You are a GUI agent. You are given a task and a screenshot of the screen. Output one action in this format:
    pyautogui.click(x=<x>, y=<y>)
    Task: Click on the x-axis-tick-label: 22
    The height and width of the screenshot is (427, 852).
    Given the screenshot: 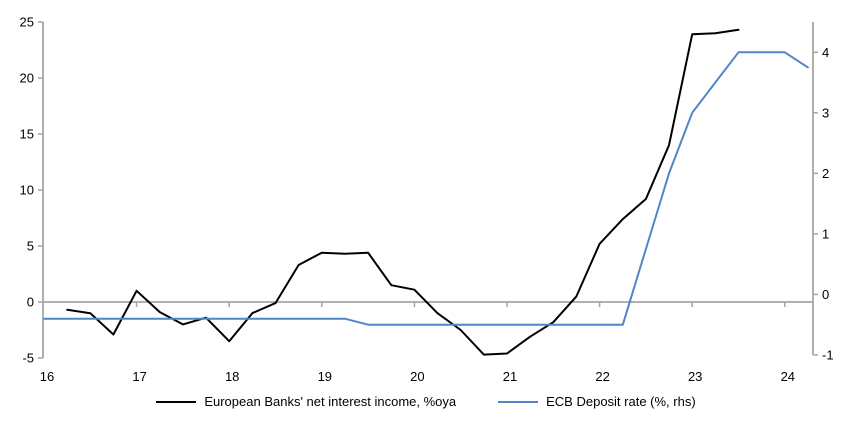 What is the action you would take?
    pyautogui.click(x=602, y=376)
    